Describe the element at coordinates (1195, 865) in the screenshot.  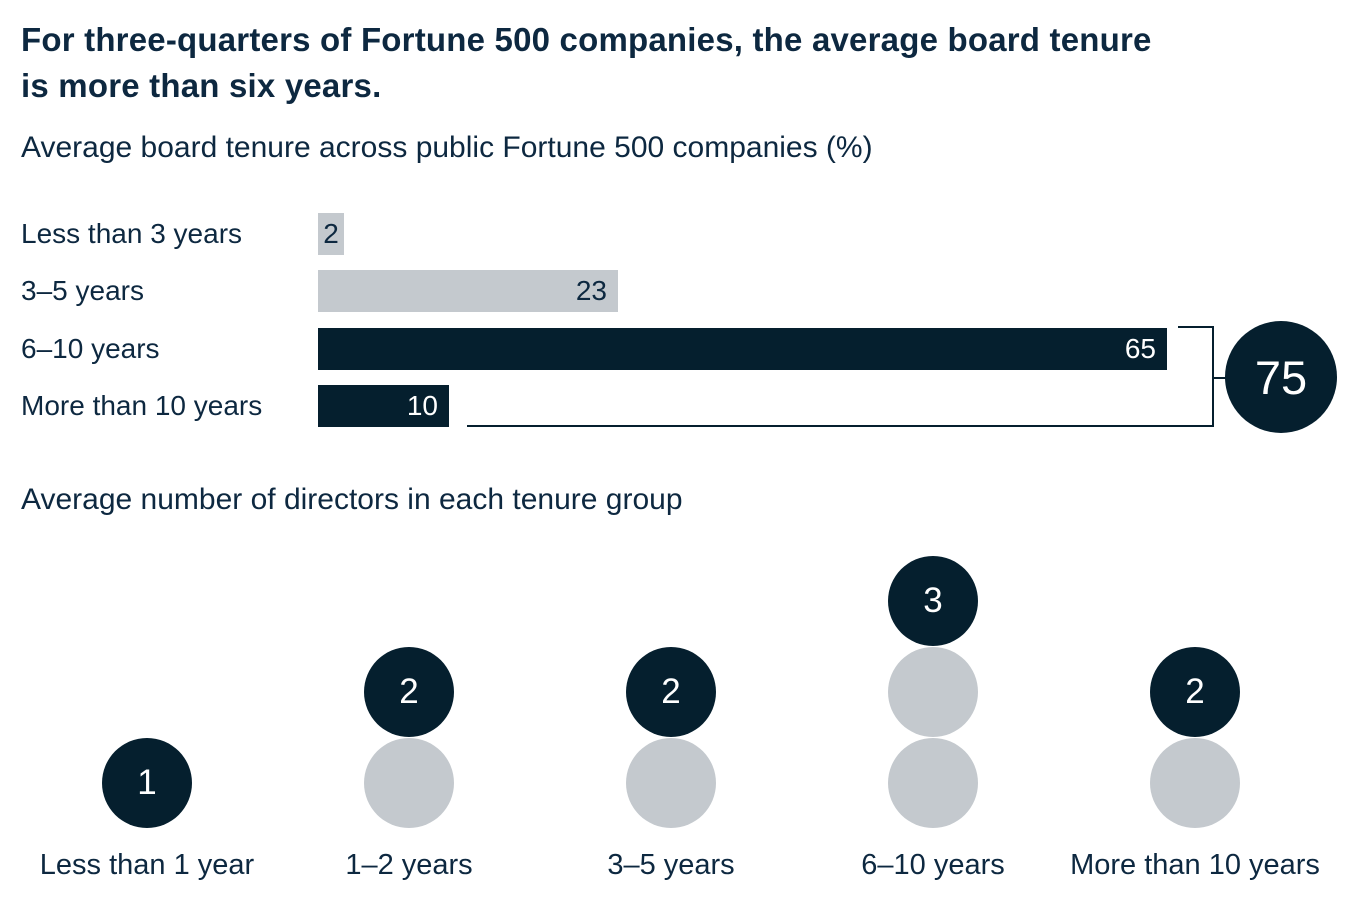
I see `tenure-group-label: More than 10 years` at that location.